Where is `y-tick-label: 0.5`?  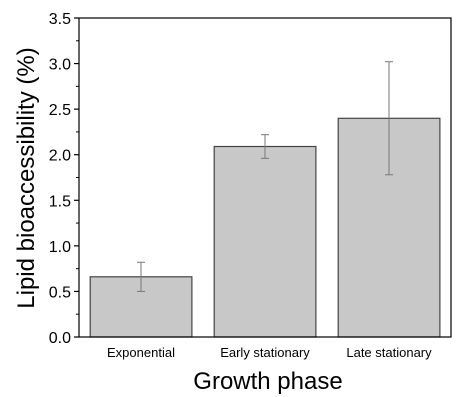 y-tick-label: 0.5 is located at coordinates (60, 292).